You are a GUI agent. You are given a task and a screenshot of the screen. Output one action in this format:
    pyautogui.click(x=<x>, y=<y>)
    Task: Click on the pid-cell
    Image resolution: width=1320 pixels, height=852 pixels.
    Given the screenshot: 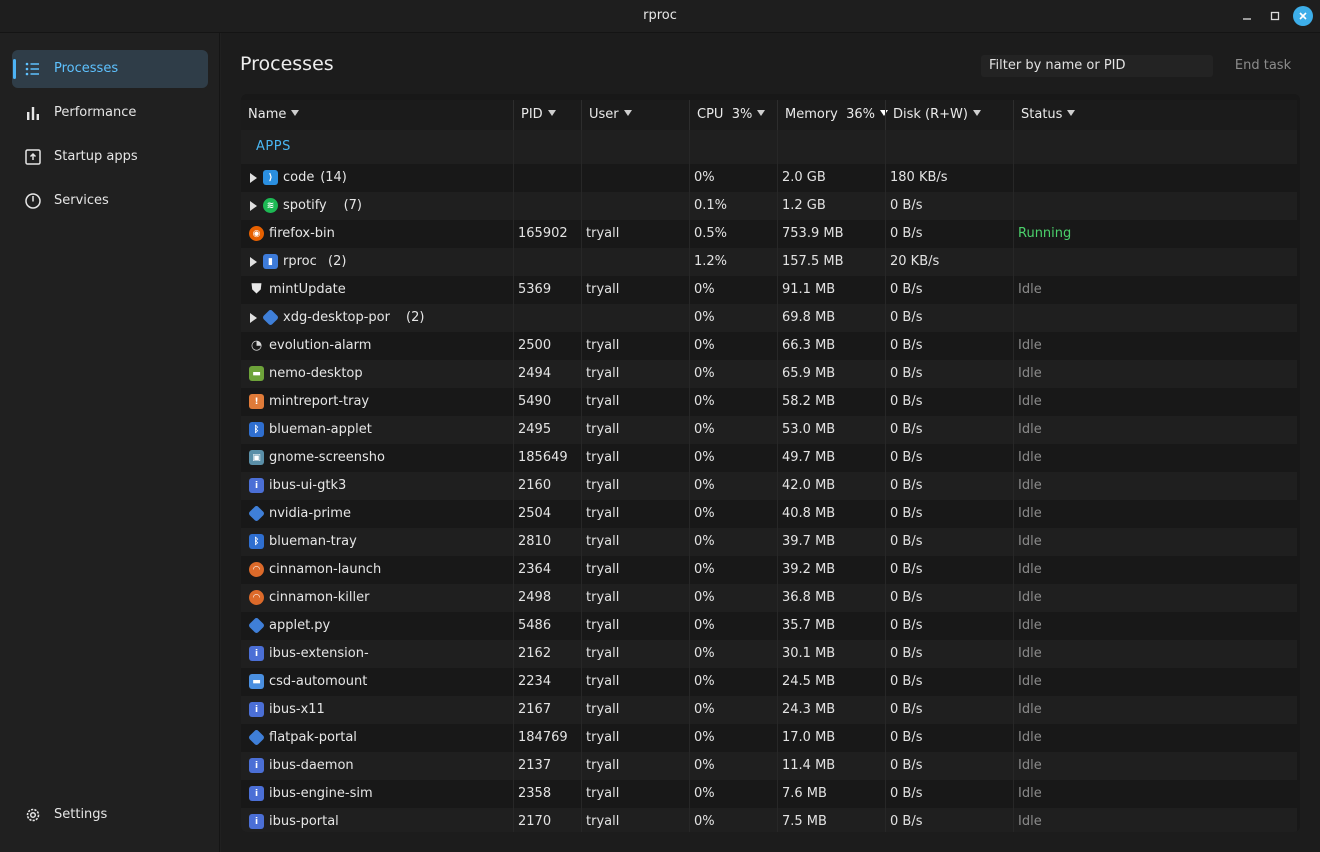 What is the action you would take?
    pyautogui.click(x=547, y=318)
    